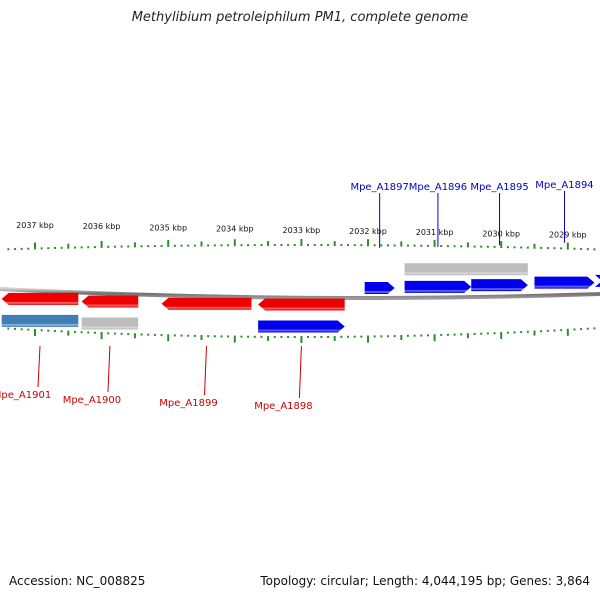 This screenshot has height=600, width=600. Describe the element at coordinates (564, 185) in the screenshot. I see `gene-label: Mpe_A1894` at that location.